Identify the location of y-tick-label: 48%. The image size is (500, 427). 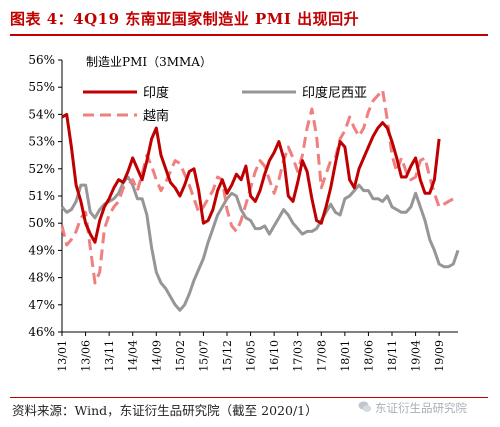
(41, 278).